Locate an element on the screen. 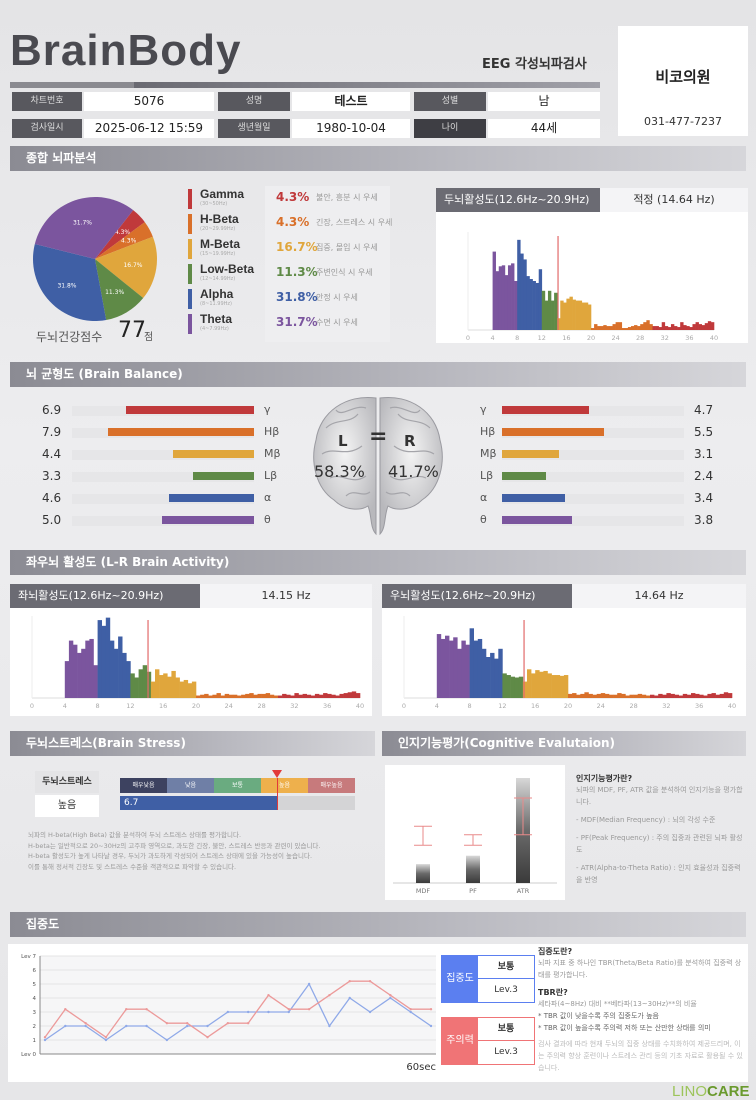 This screenshot has height=1100, width=756. y-tick-label: 2 is located at coordinates (35, 1027).